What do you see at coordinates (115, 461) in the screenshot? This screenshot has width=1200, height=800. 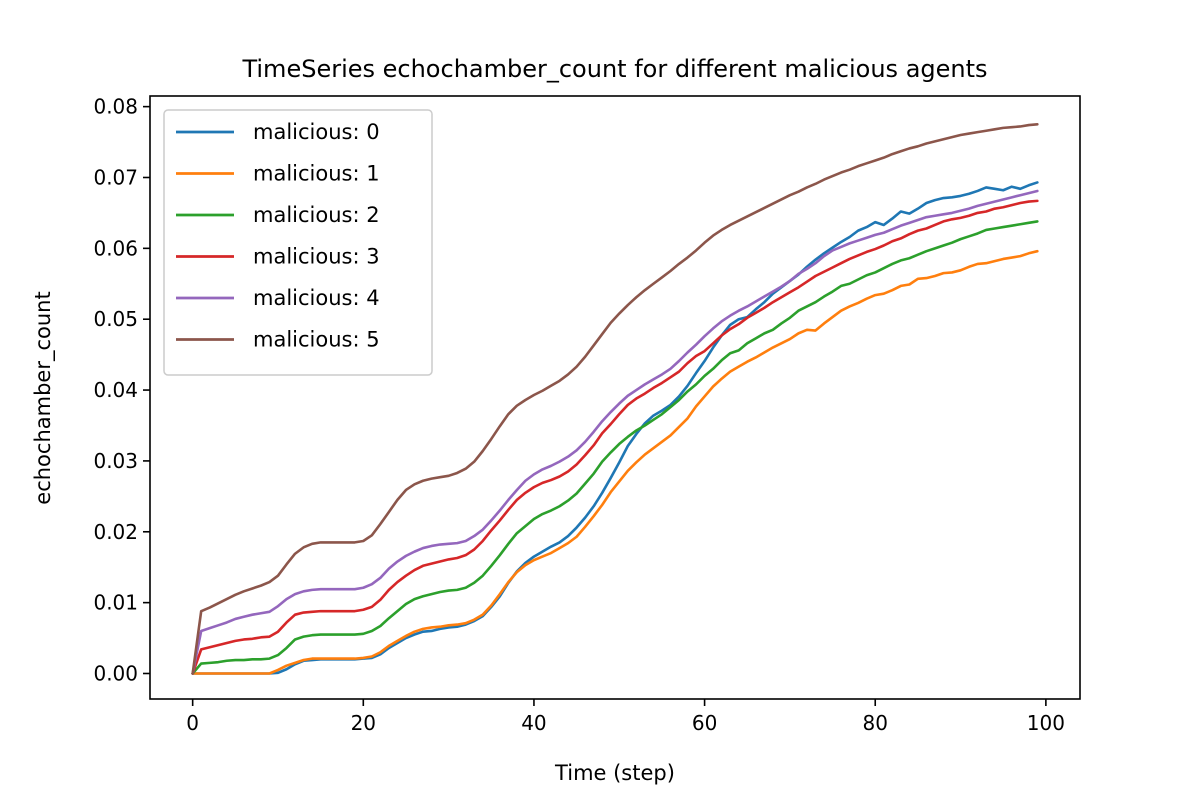 I see `y-tick-label: 0.03` at bounding box center [115, 461].